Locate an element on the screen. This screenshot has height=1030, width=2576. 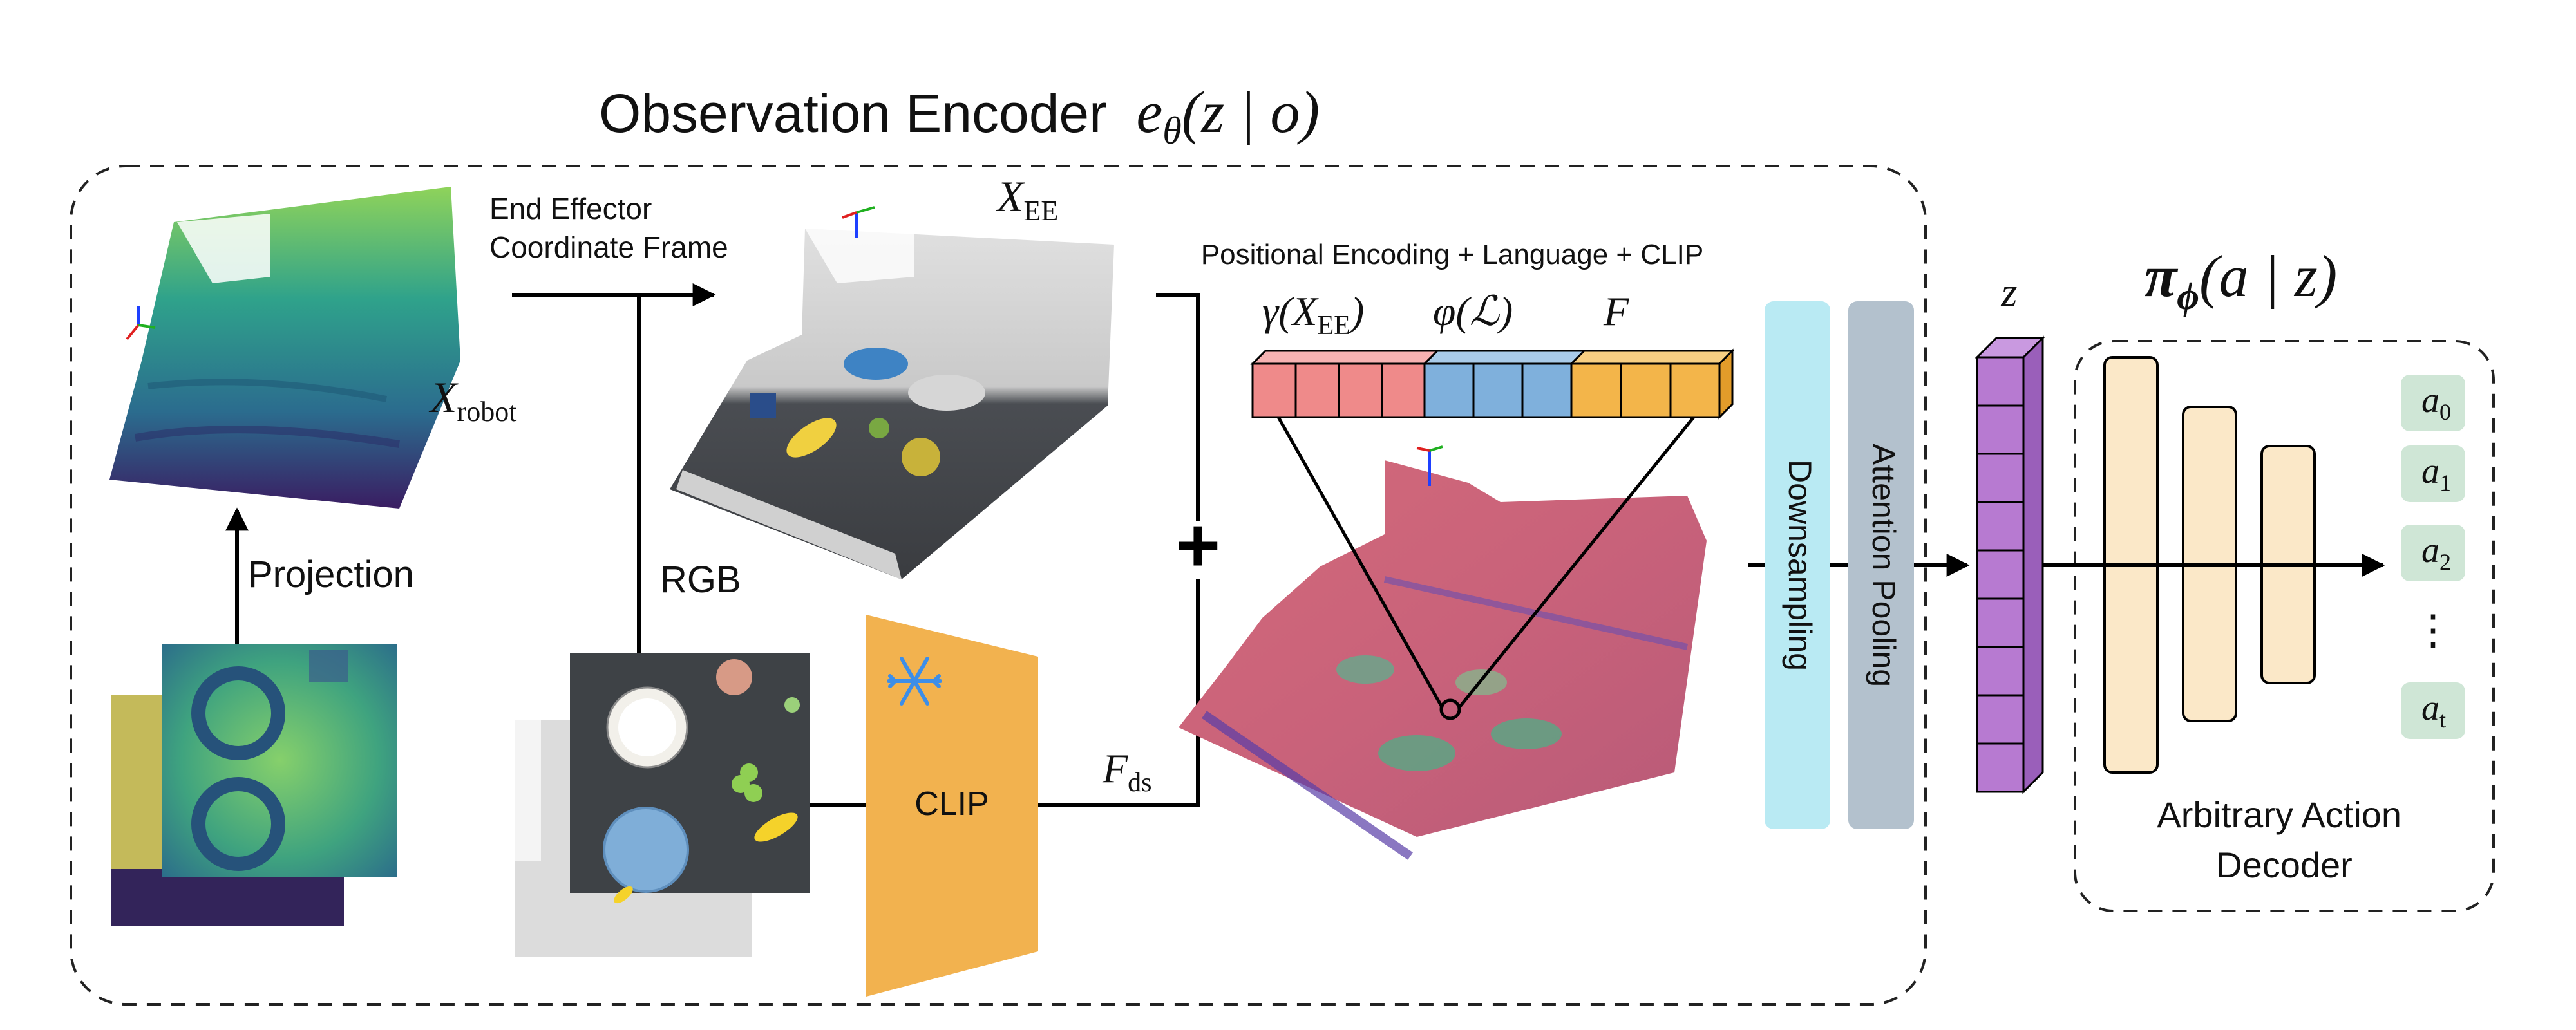
downsampling-block is located at coordinates (1797, 565).